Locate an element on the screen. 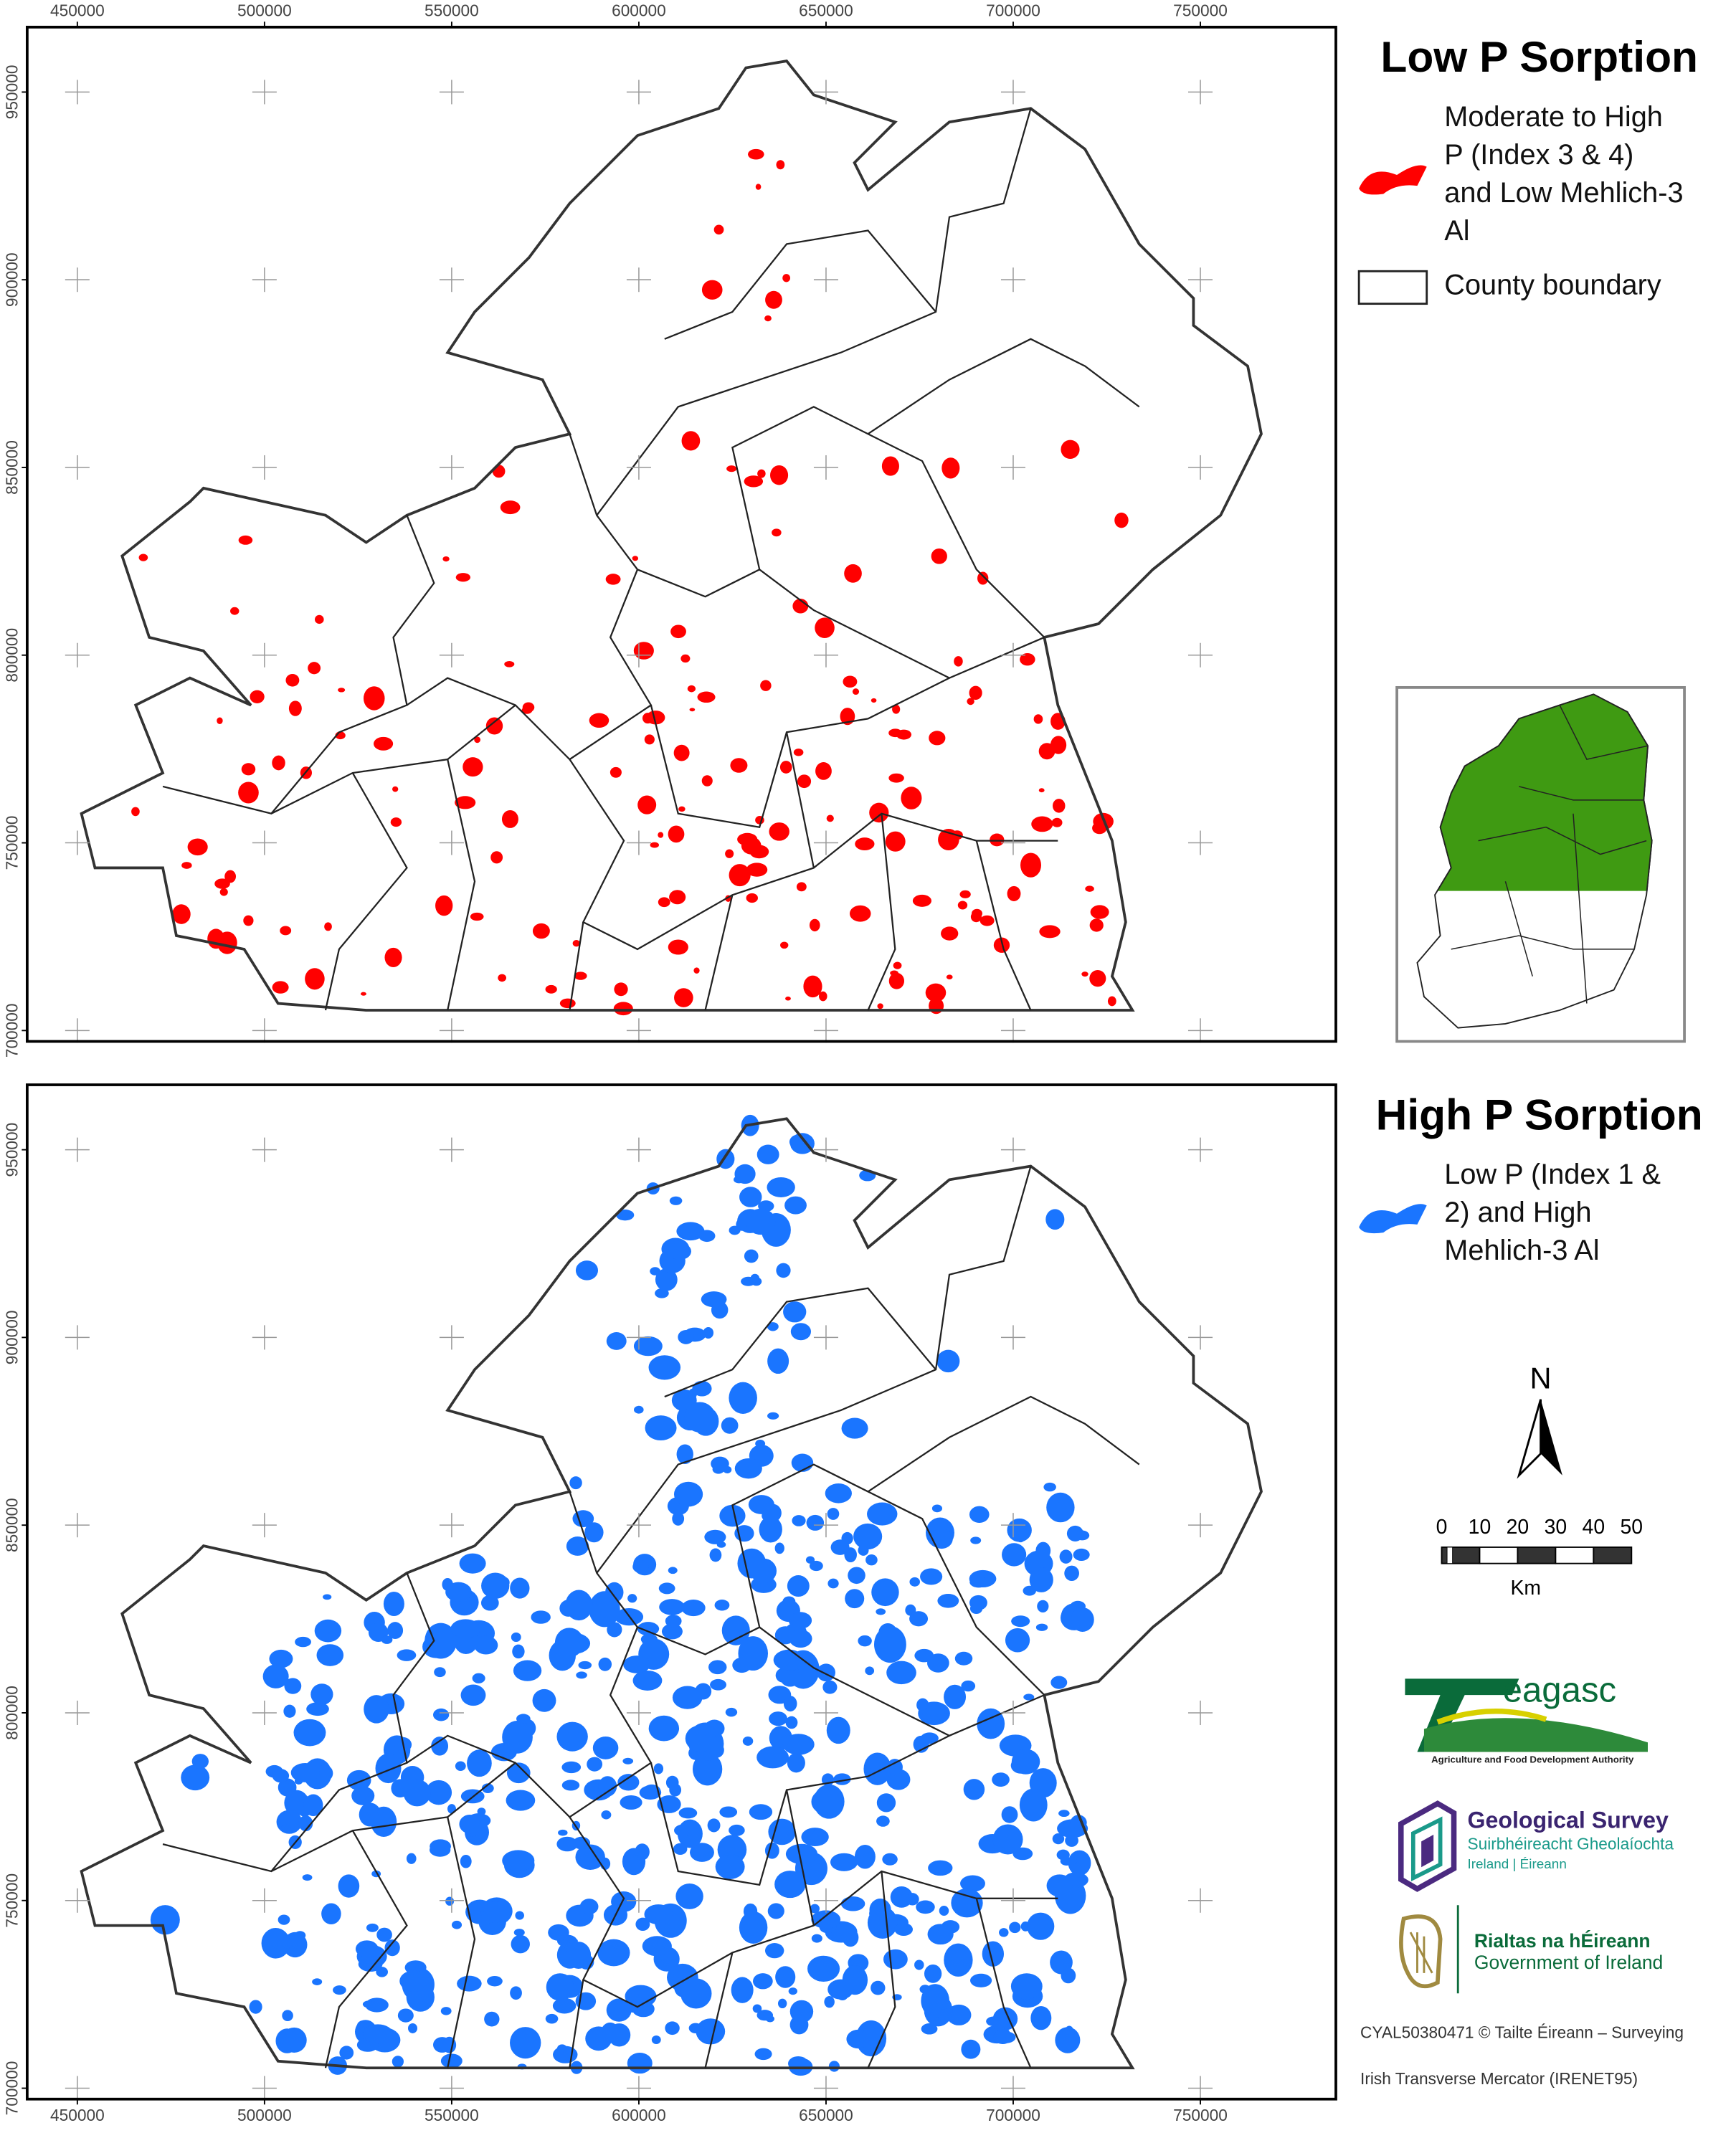 The height and width of the screenshot is (2133, 1736). y-tick-label: 800000 is located at coordinates (12, 1713).